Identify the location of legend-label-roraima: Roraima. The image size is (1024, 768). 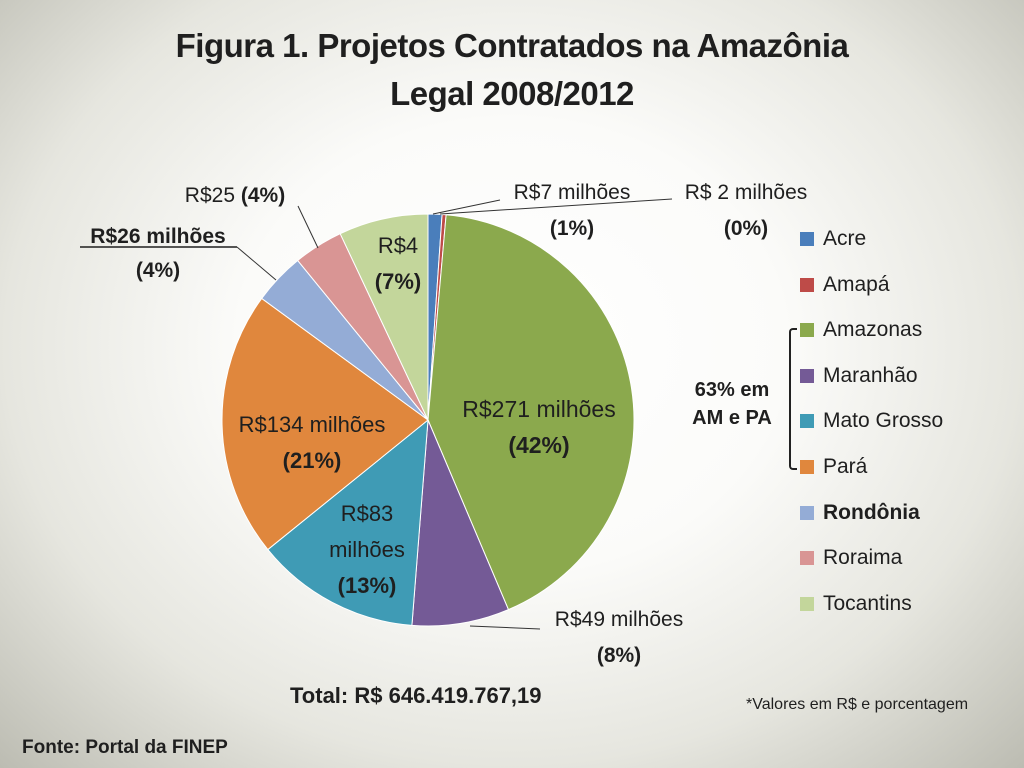
(863, 558).